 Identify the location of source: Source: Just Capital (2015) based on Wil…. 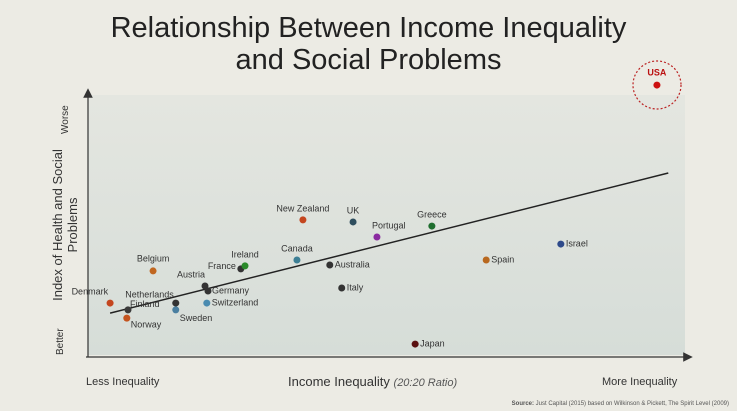
(620, 404).